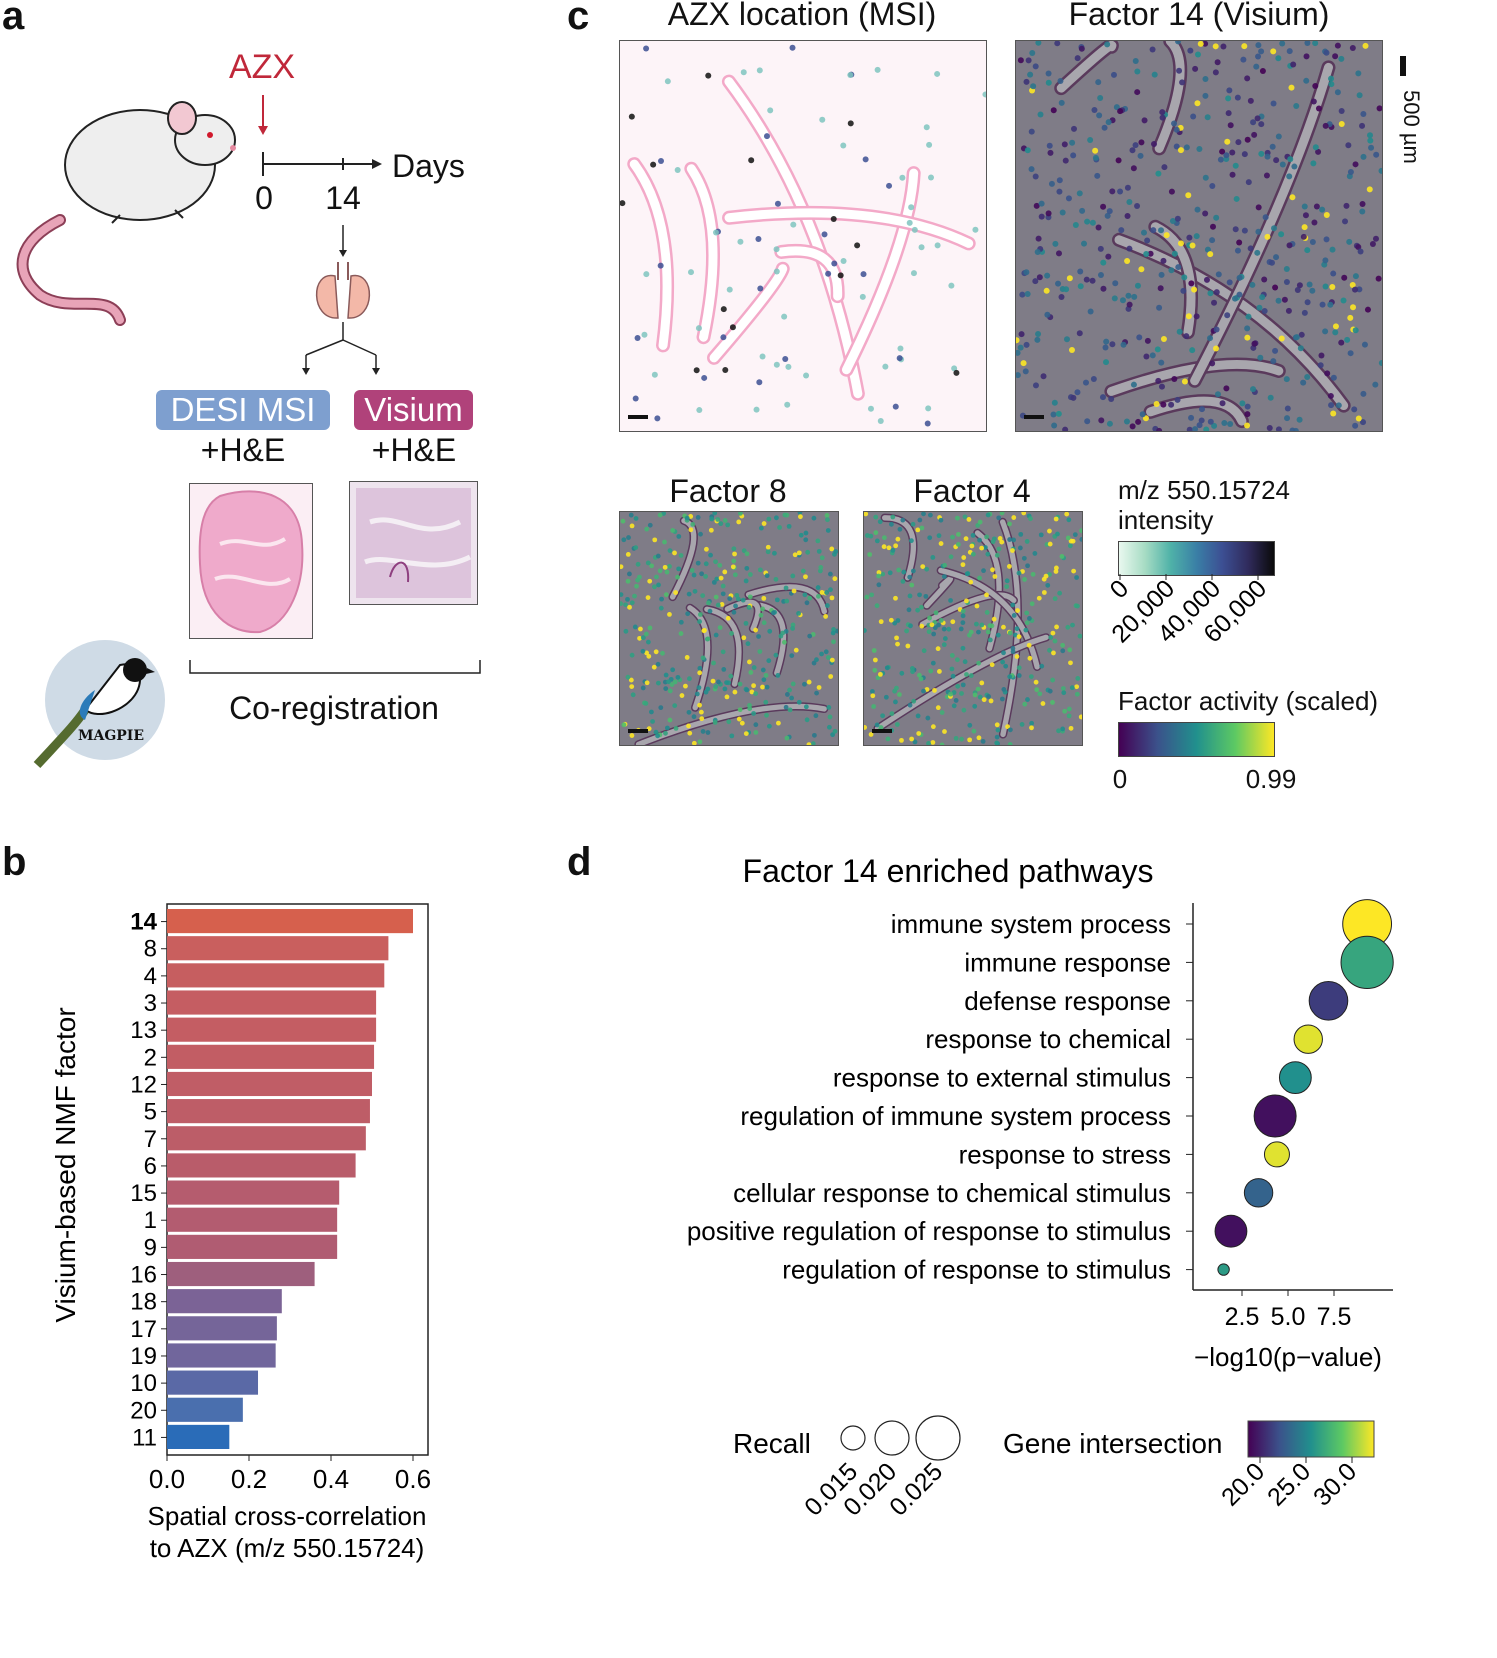  I want to click on msi-map-title: AZX location (MSI), so click(802, 16).